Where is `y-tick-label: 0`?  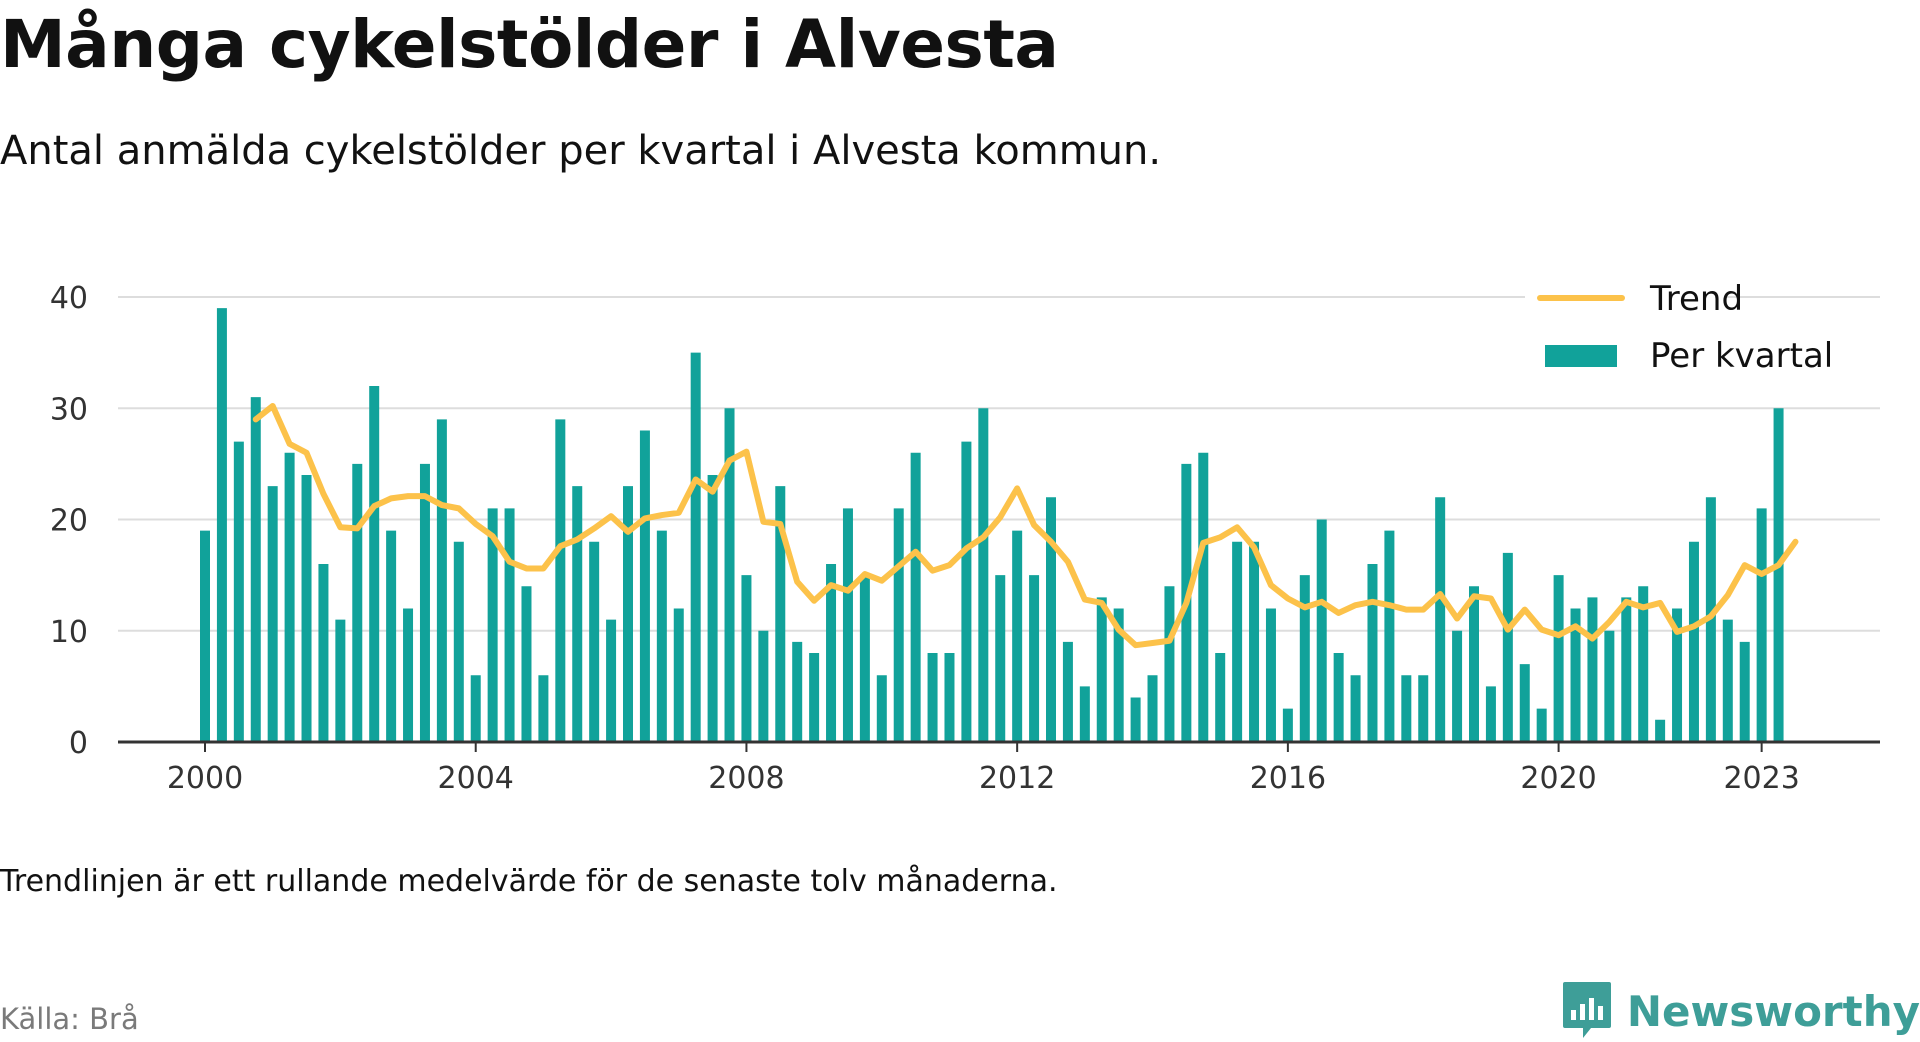
y-tick-label: 0 is located at coordinates (78, 743).